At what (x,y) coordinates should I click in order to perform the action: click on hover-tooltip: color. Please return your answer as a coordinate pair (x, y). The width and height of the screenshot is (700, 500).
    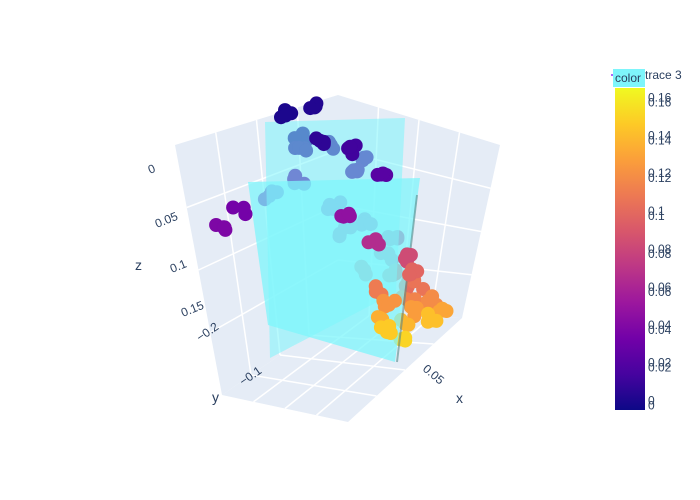
    Looking at the image, I should click on (629, 78).